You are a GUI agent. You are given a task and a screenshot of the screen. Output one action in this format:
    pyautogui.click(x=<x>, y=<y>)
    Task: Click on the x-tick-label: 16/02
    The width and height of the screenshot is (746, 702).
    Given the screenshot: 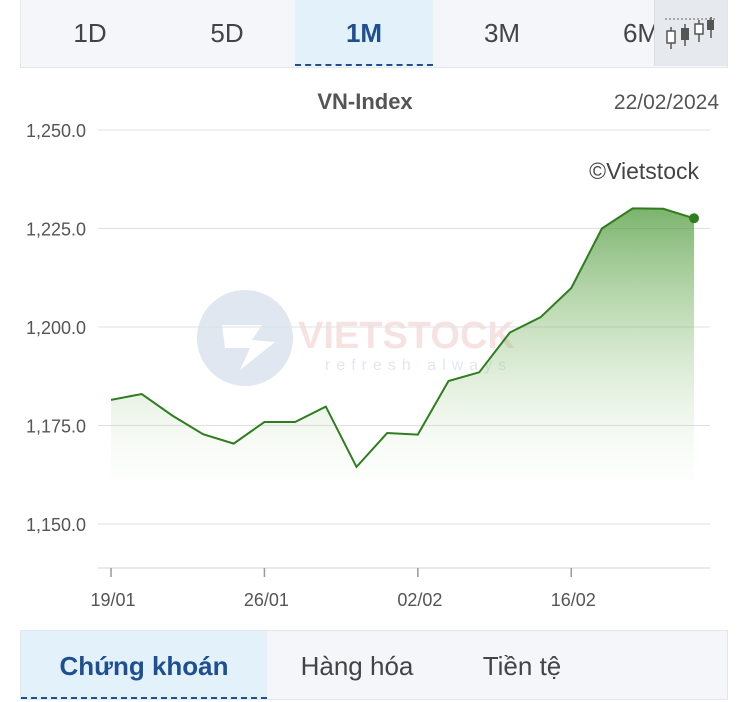 What is the action you would take?
    pyautogui.click(x=573, y=600)
    